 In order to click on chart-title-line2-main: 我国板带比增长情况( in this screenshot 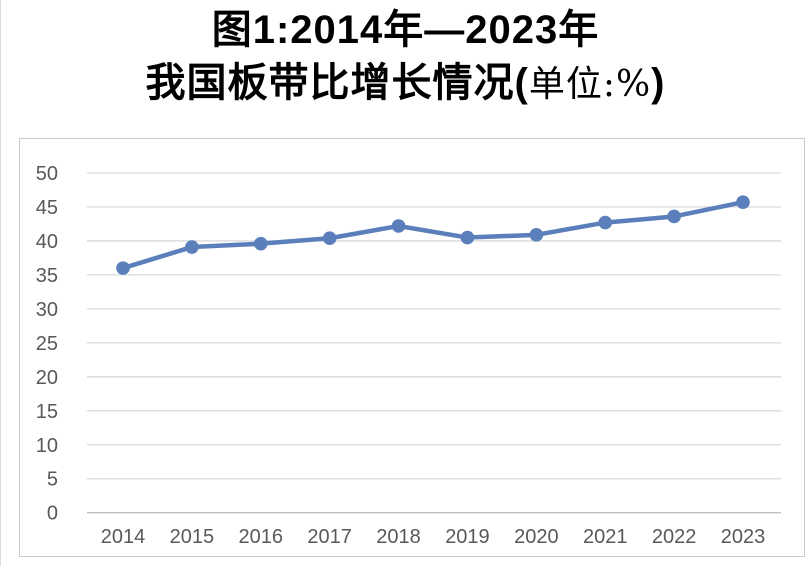, I will do `click(337, 83)`.